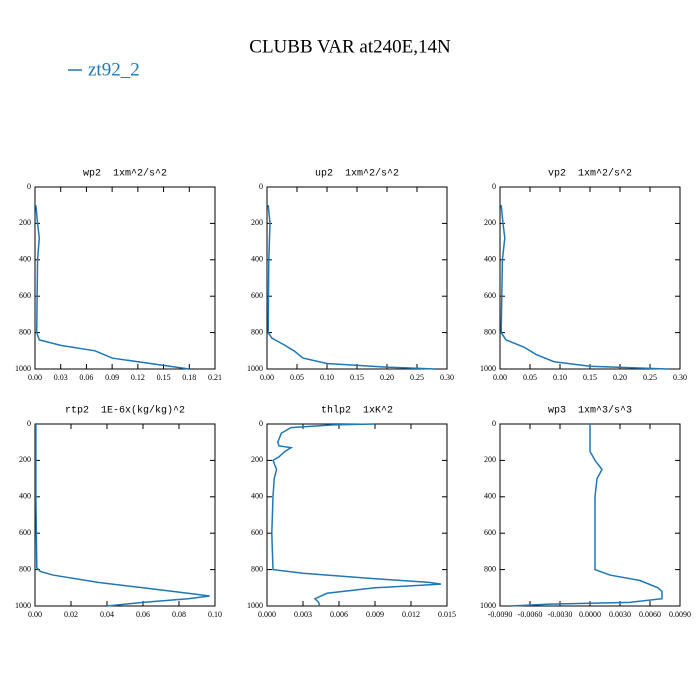 Image resolution: width=700 pixels, height=700 pixels. I want to click on x-tick-label: -0.0030, so click(560, 614).